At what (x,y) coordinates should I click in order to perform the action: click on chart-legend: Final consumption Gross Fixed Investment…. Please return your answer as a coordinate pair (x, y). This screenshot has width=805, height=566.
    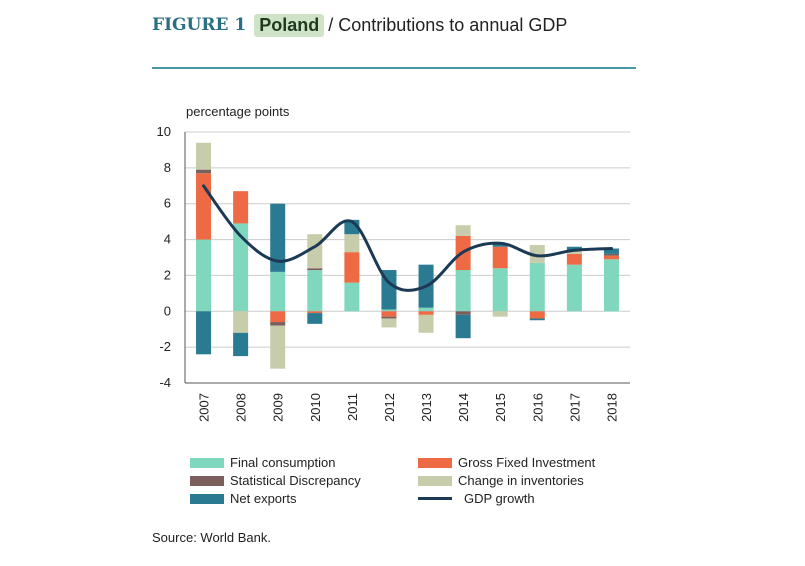
    Looking at the image, I should click on (405, 485).